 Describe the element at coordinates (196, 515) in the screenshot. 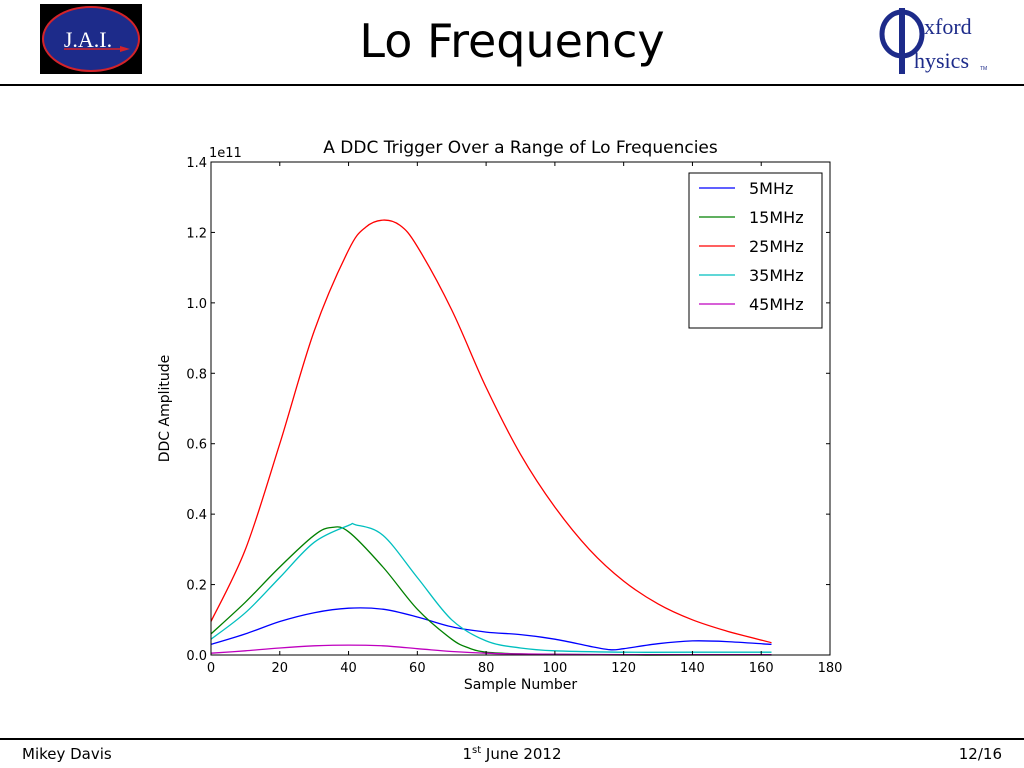

I see `y-tick-label-2: 0.4` at that location.